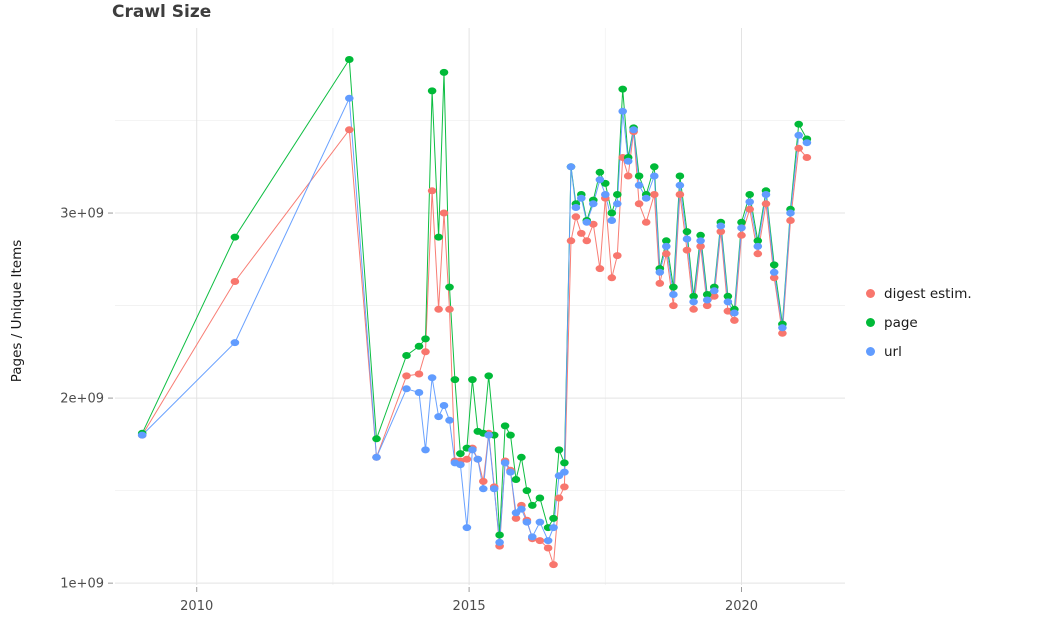 This screenshot has height=639, width=1059. Describe the element at coordinates (928, 293) in the screenshot. I see `legend-label-digest: digest estim.` at that location.